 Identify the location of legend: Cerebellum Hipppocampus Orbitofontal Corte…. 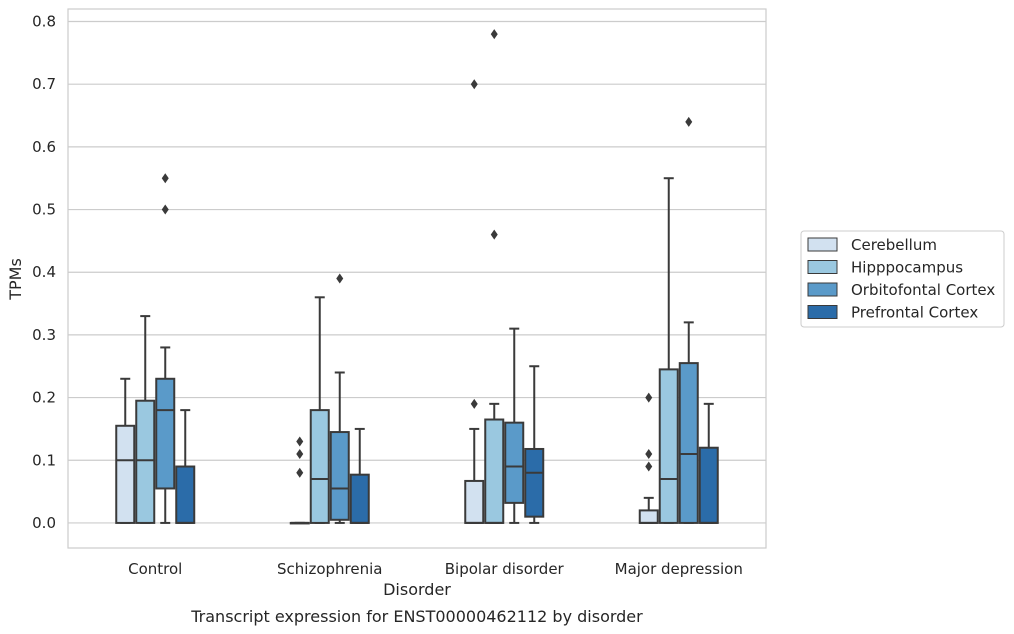
(902, 279).